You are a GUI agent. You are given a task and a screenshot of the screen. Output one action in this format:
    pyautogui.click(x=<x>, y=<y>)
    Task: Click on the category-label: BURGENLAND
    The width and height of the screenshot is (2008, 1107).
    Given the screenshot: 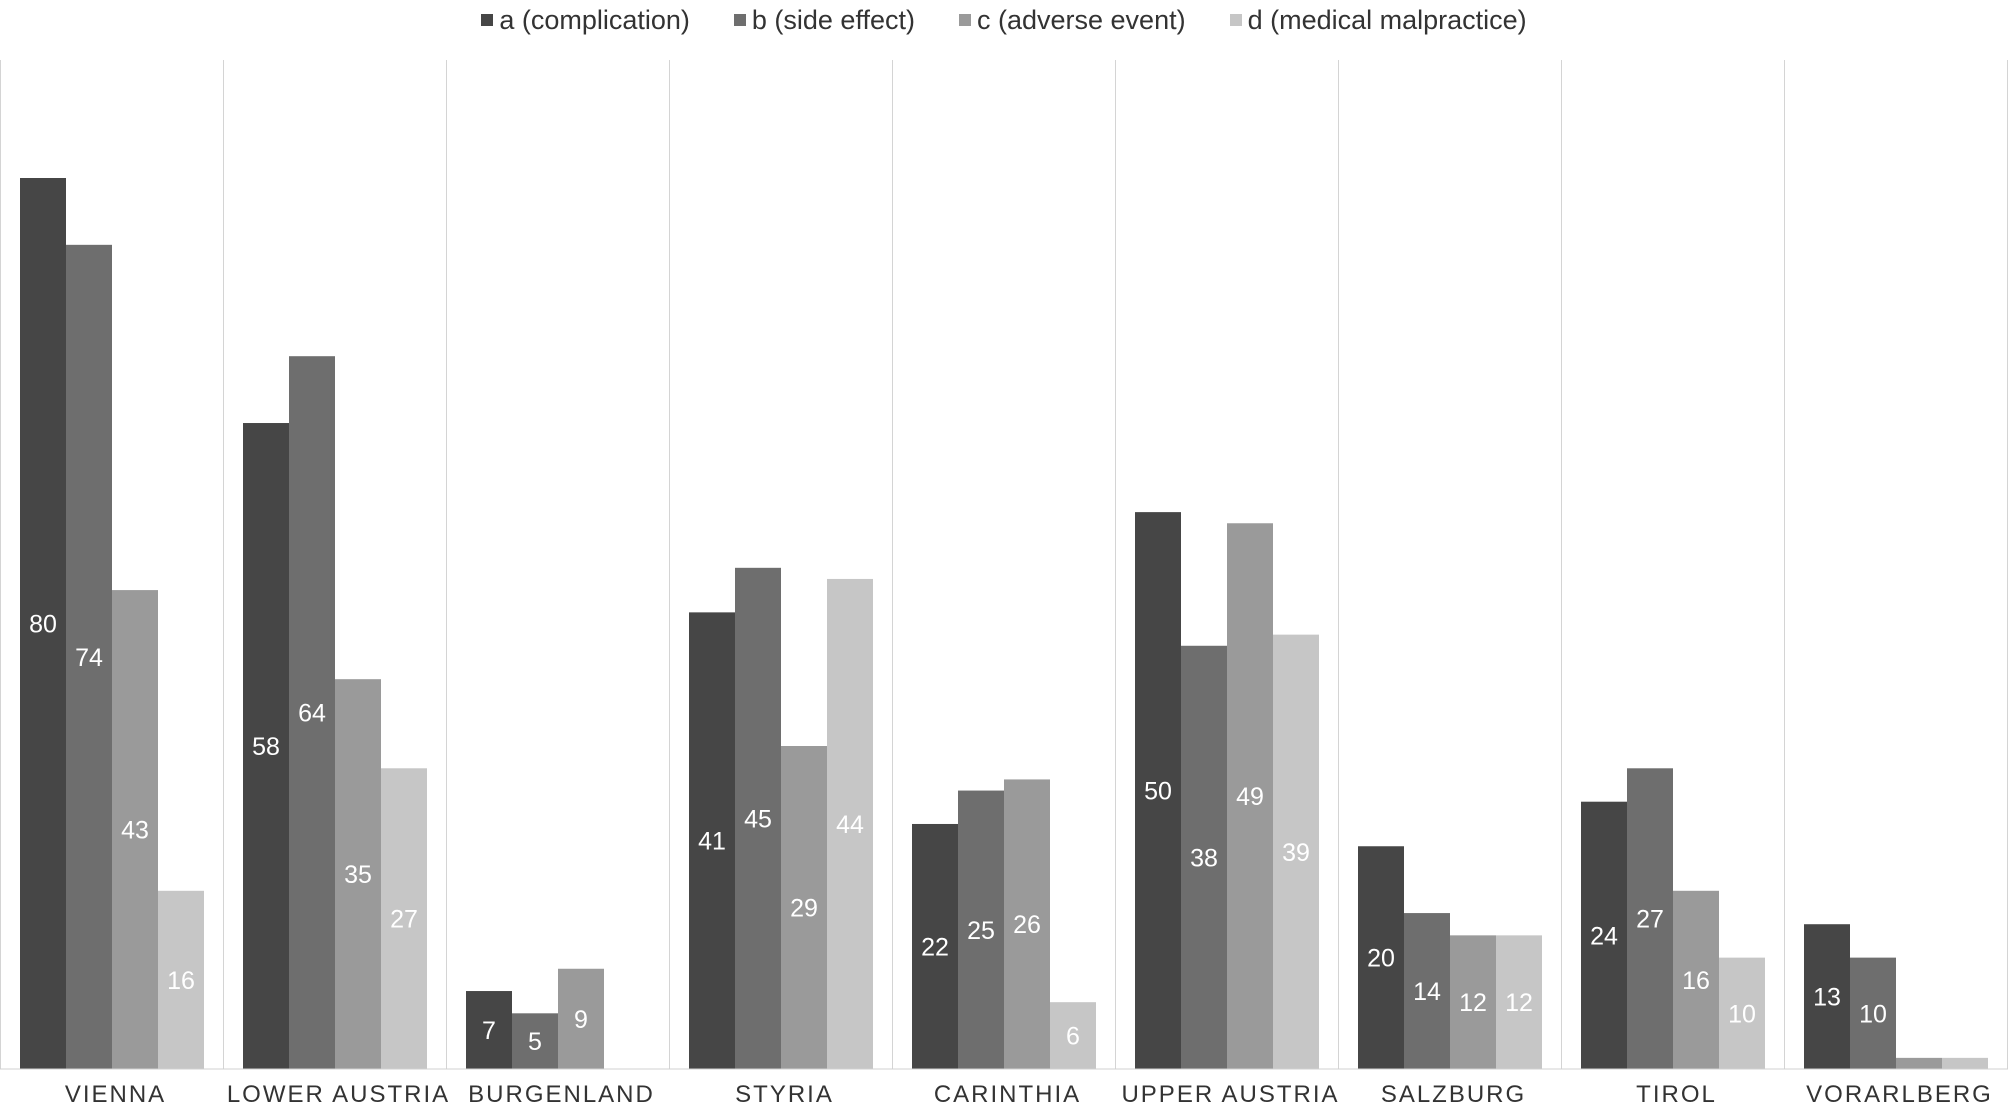 What is the action you would take?
    pyautogui.click(x=561, y=1094)
    